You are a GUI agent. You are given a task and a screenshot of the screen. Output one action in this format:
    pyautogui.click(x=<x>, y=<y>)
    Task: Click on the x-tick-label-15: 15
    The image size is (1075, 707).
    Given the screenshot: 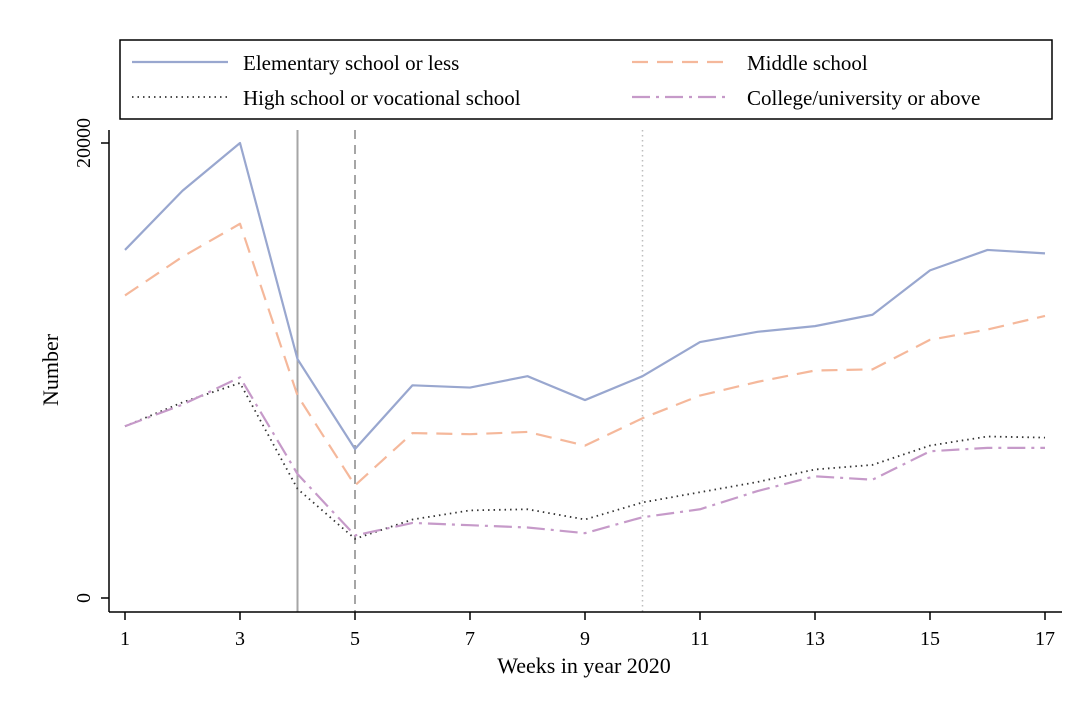 What is the action you would take?
    pyautogui.click(x=930, y=639)
    